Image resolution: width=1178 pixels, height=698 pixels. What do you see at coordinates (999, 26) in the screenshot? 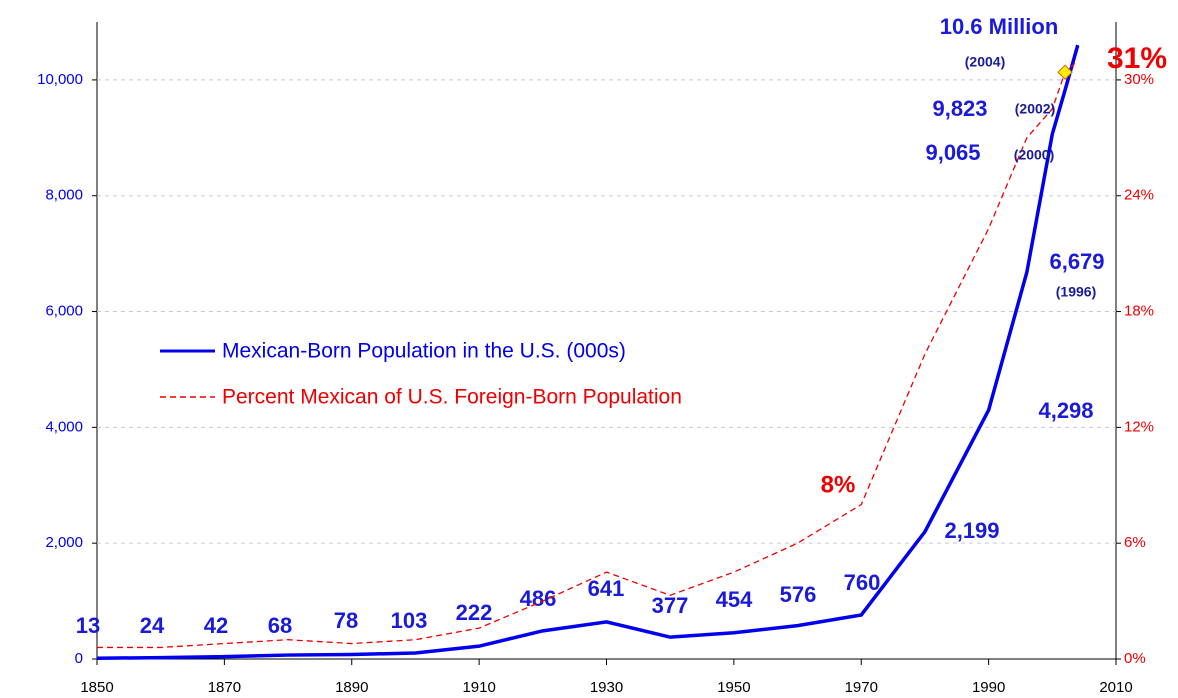
I see `data-label: 10.6 Million` at bounding box center [999, 26].